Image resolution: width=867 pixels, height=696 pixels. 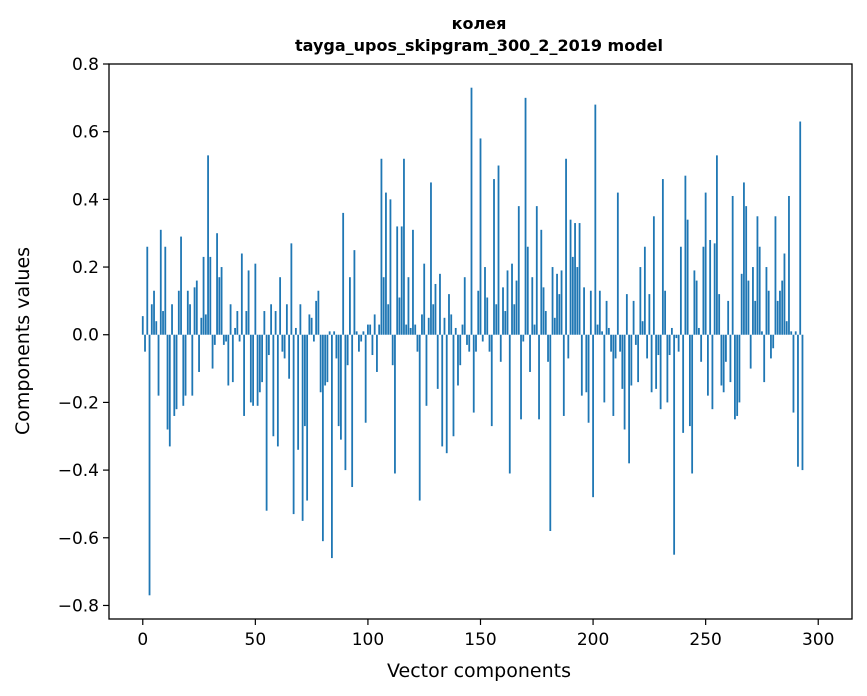 I want to click on y-tick-label: −0.4, so click(x=78, y=471).